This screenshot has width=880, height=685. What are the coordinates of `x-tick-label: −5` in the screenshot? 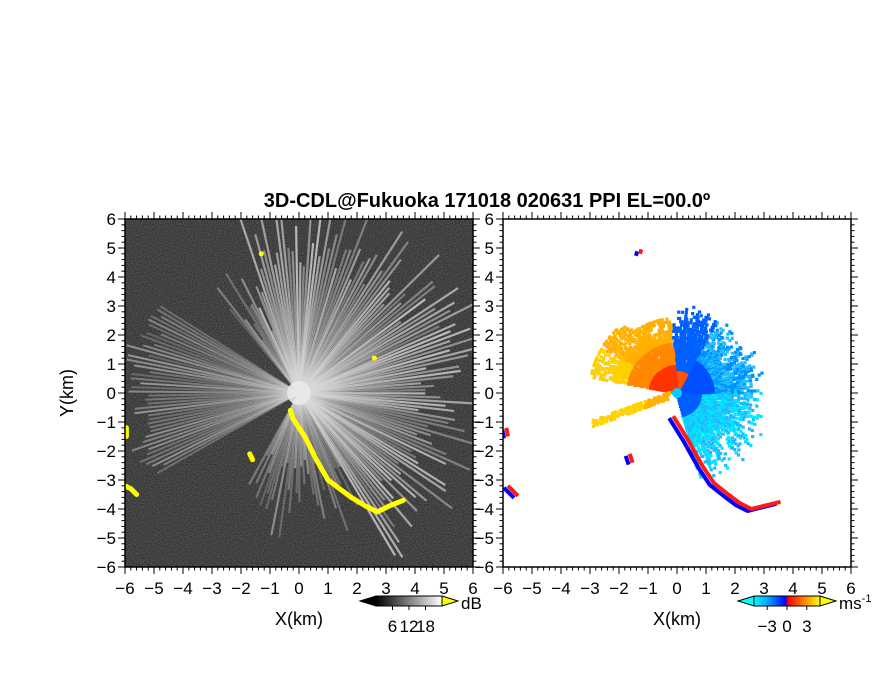 It's located at (153, 588).